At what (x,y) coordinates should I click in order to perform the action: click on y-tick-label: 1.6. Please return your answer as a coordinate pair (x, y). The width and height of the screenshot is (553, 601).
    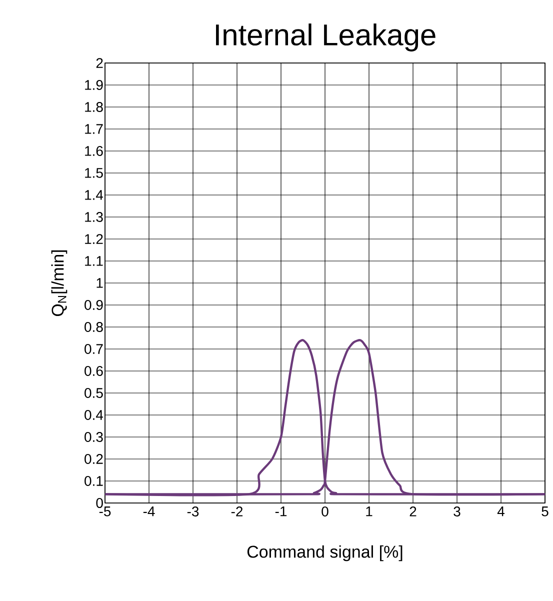
    Looking at the image, I should click on (94, 151).